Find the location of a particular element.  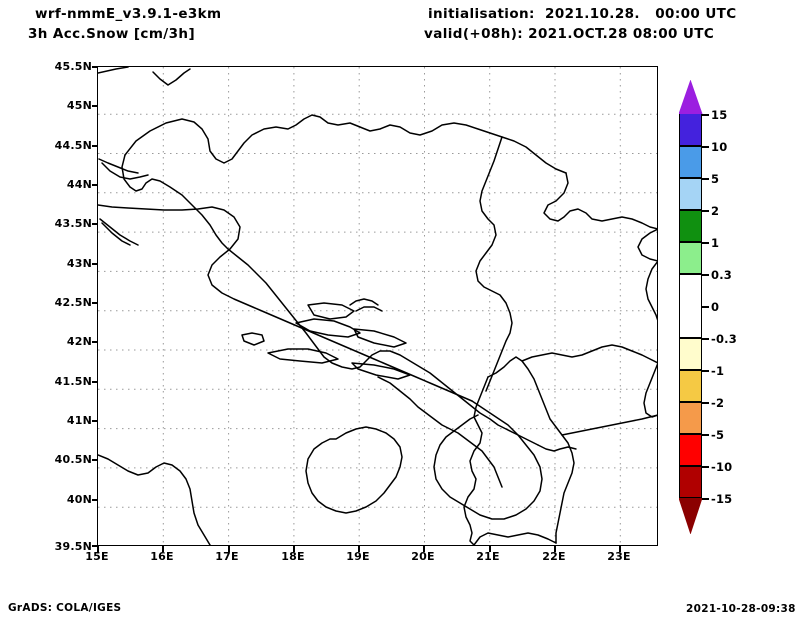

colorbar-label-5: 5 is located at coordinates (715, 179).